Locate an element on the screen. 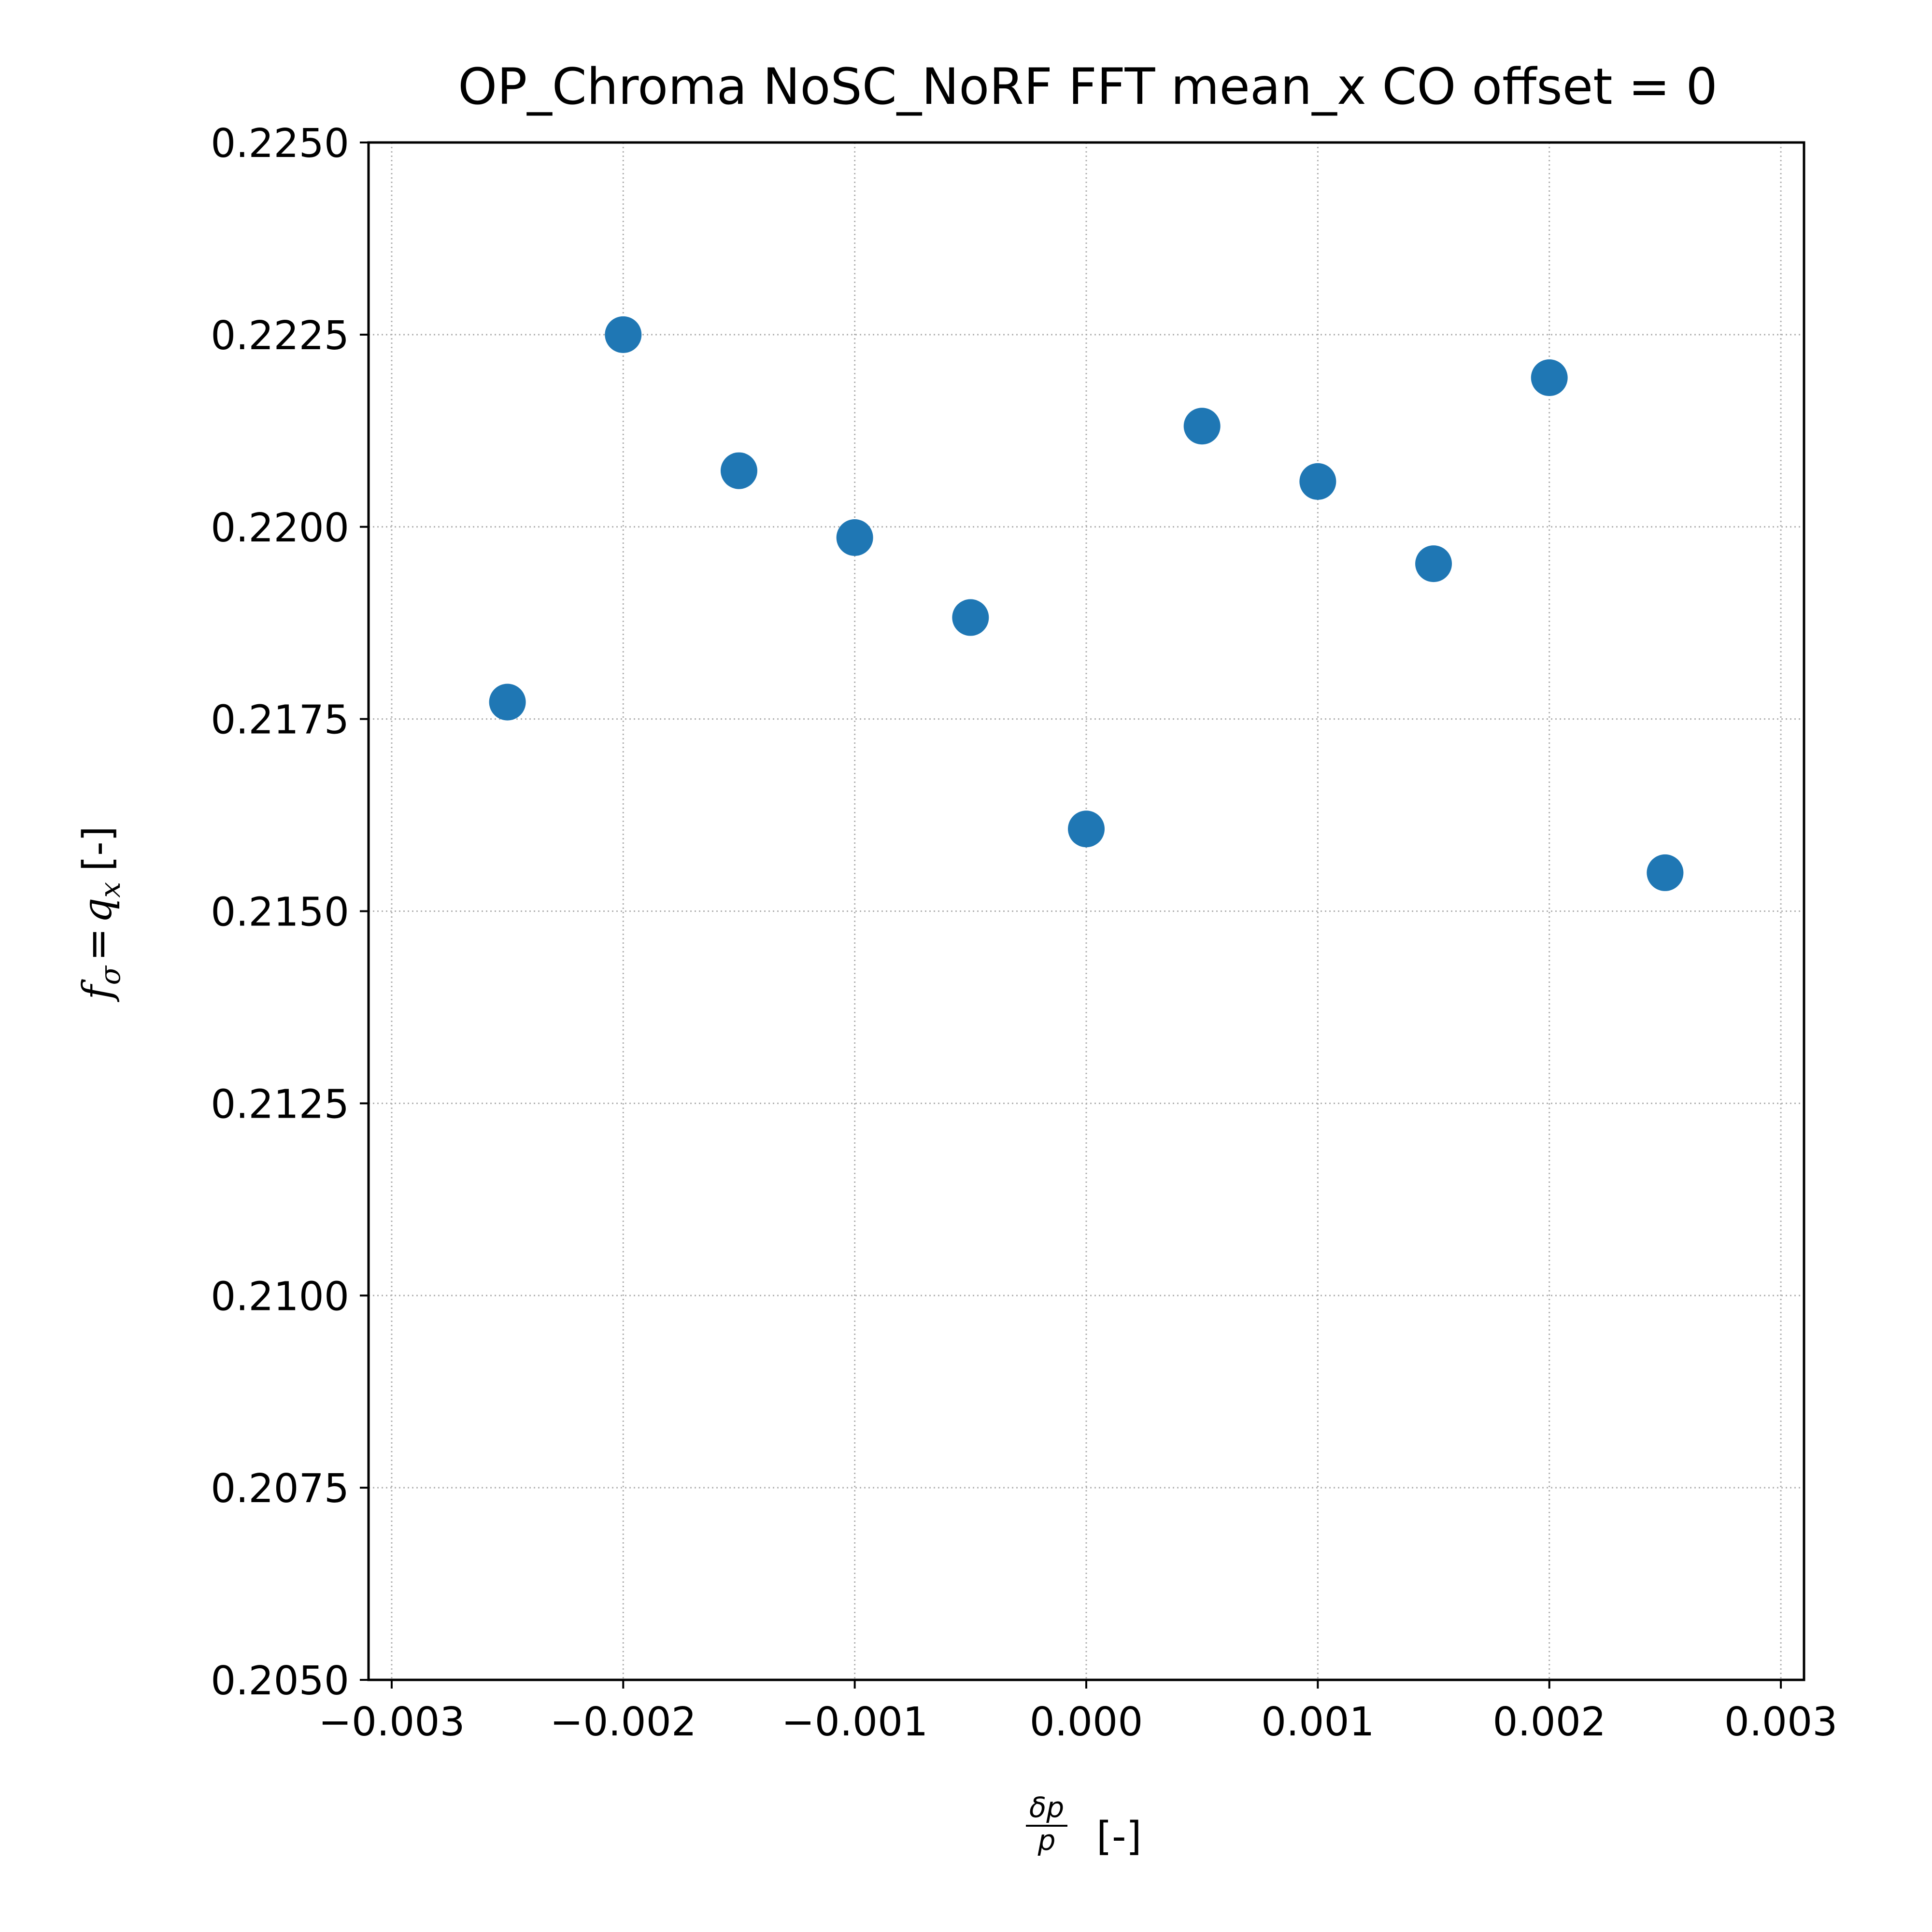 This screenshot has height=1932, width=1932. y-tick-label: 0.2100 is located at coordinates (280, 1297).